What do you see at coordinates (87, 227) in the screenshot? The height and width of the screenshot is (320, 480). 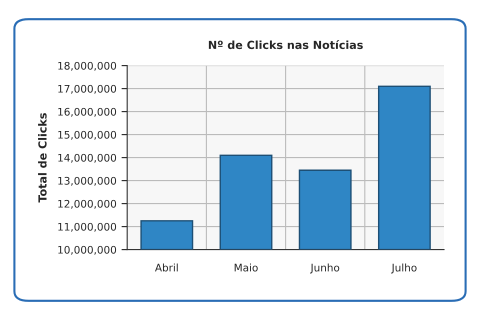 I see `y-tick-label: 11,000,000` at bounding box center [87, 227].